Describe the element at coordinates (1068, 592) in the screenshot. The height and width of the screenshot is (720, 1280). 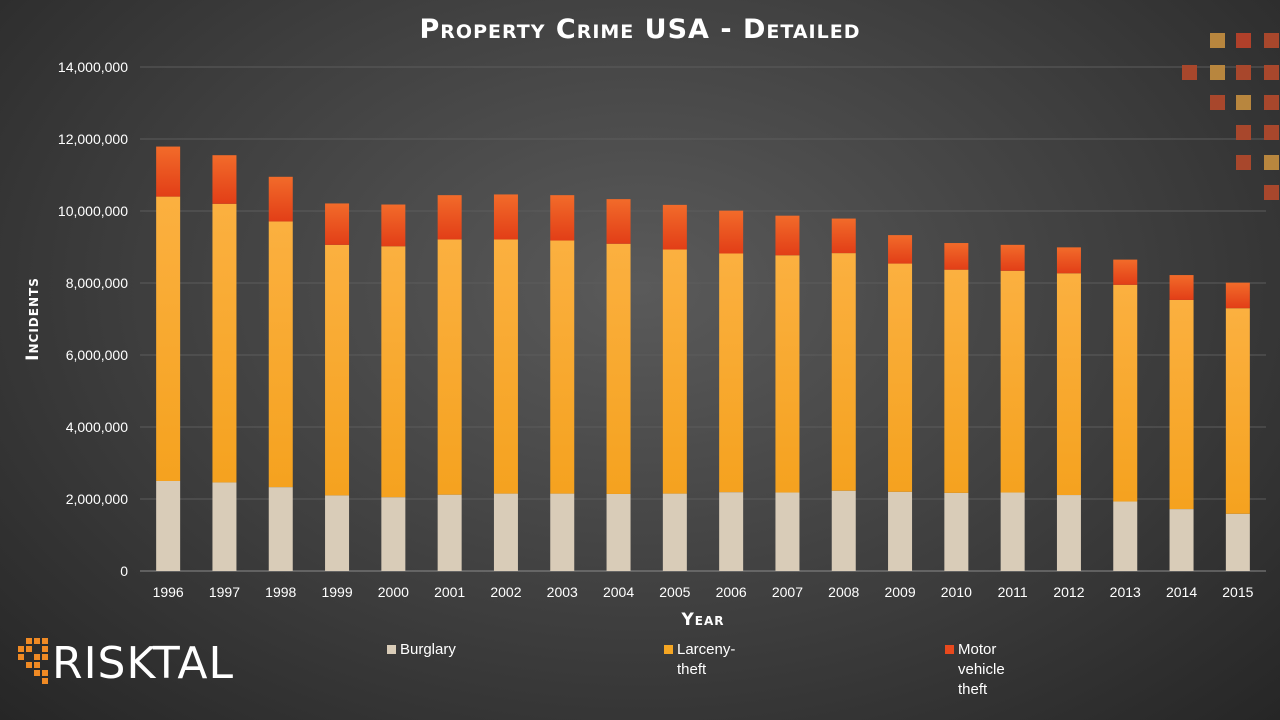
I see `x-tick-label: 2012` at that location.